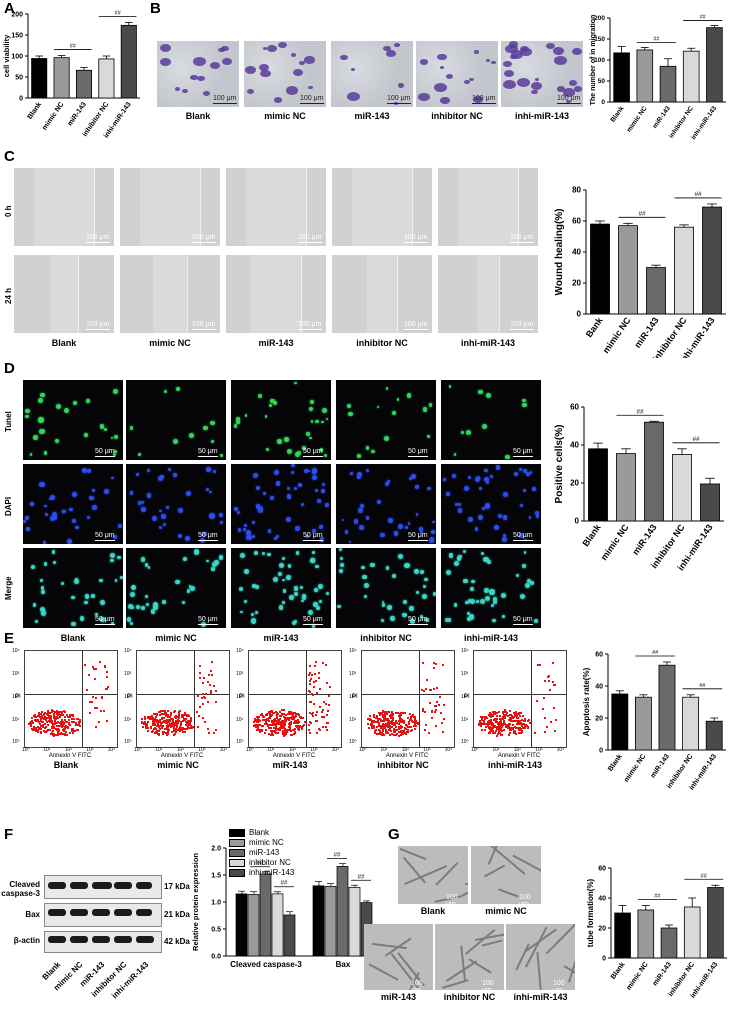 The width and height of the screenshot is (731, 1009). Describe the element at coordinates (284, 884) in the screenshot. I see `sig-label: ##` at that location.